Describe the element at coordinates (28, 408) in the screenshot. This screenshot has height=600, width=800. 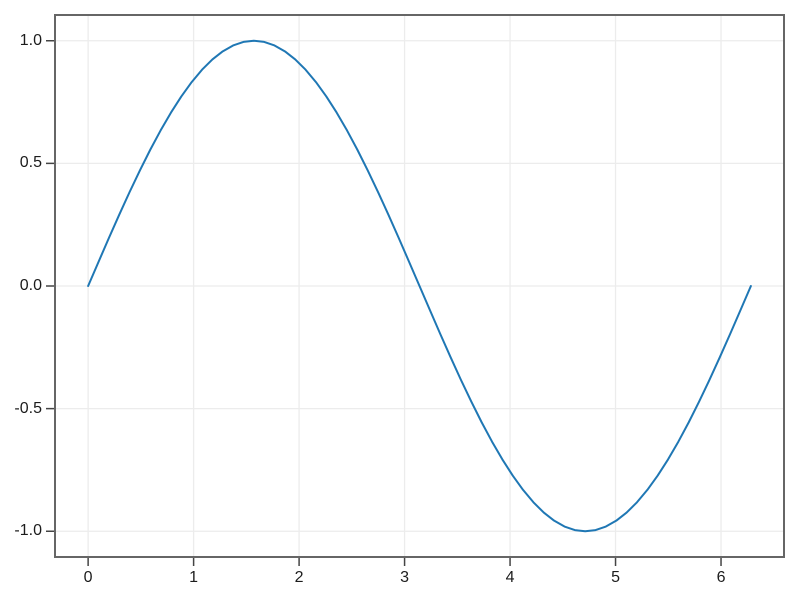
I see `y-tick-label: -0.5` at that location.